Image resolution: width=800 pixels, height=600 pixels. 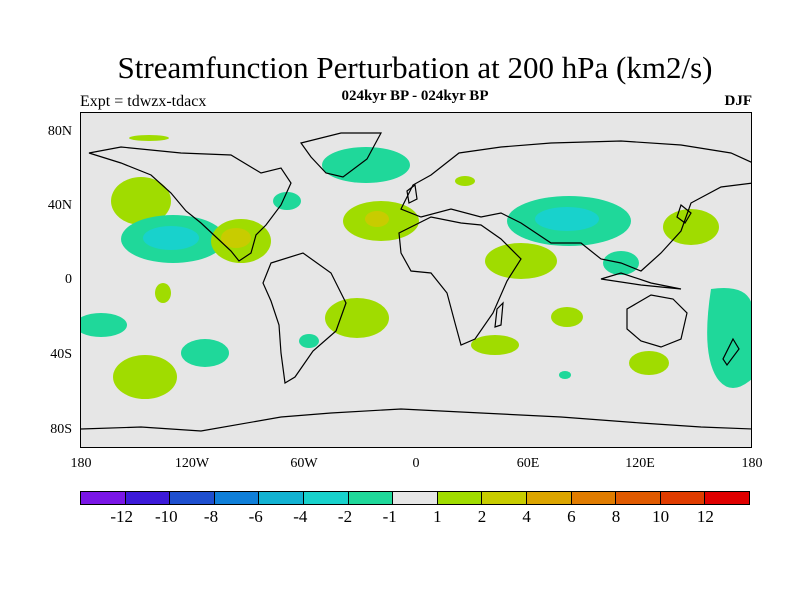 What do you see at coordinates (482, 516) in the screenshot?
I see `colorbar-label: 2` at bounding box center [482, 516].